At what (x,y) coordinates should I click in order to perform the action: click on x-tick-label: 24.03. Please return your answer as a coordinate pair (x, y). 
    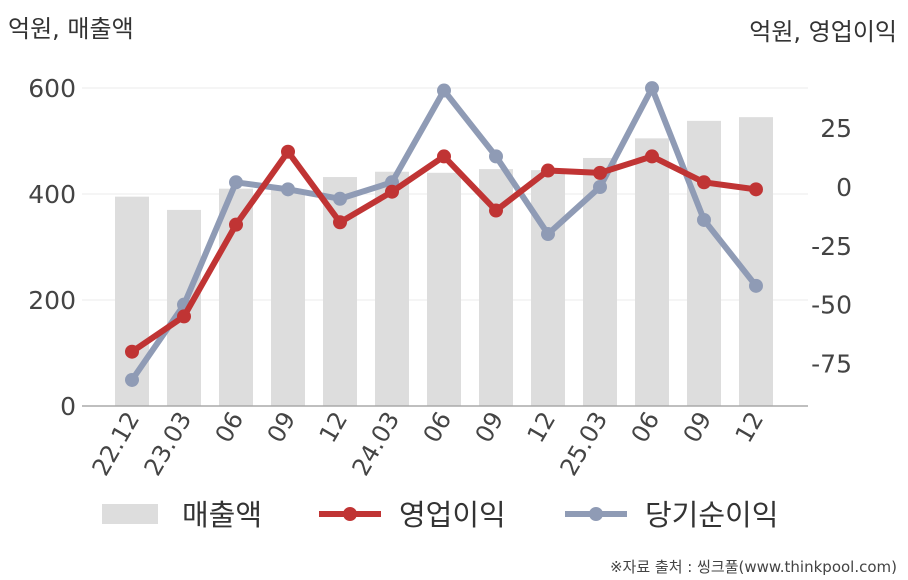
    Looking at the image, I should click on (376, 444).